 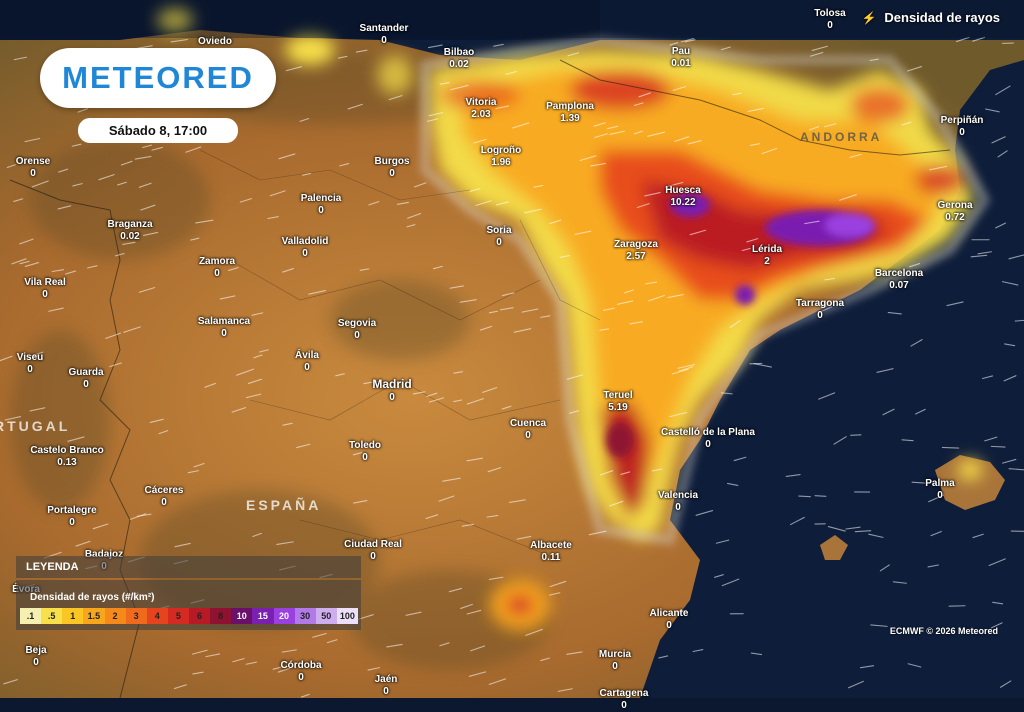 What do you see at coordinates (501, 163) in the screenshot?
I see `city-value: 1.96` at bounding box center [501, 163].